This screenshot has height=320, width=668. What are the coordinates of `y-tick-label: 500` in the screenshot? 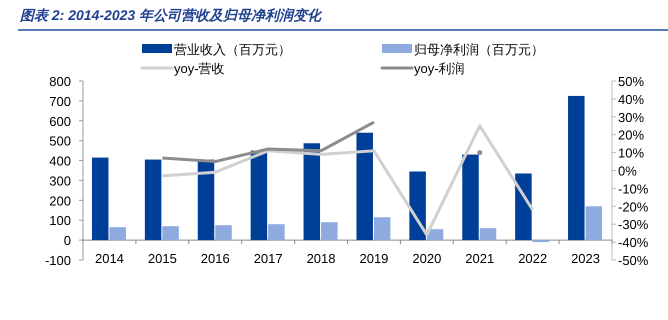 It's located at (60, 141).